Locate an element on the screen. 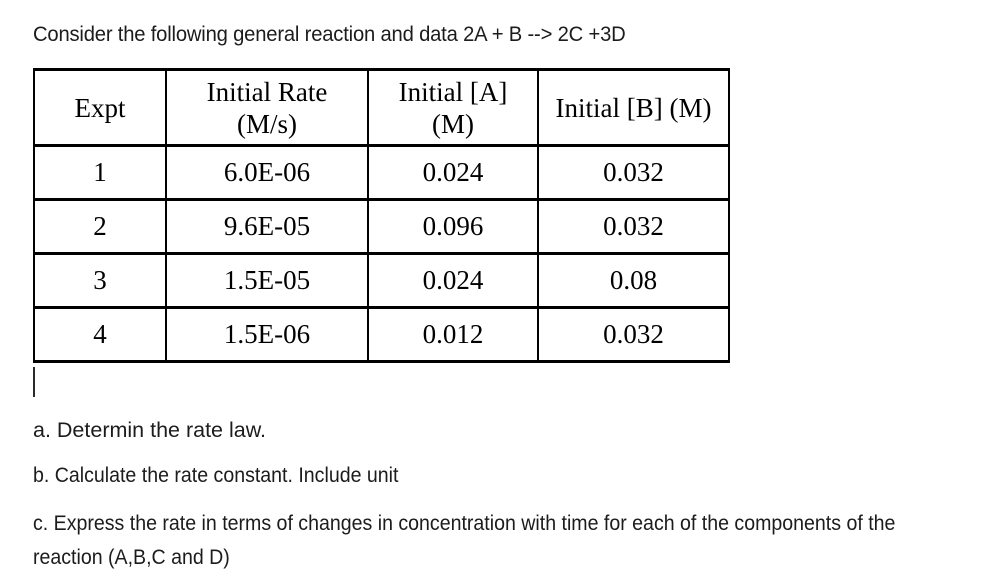 This screenshot has width=990, height=583. text-cursor is located at coordinates (34, 382).